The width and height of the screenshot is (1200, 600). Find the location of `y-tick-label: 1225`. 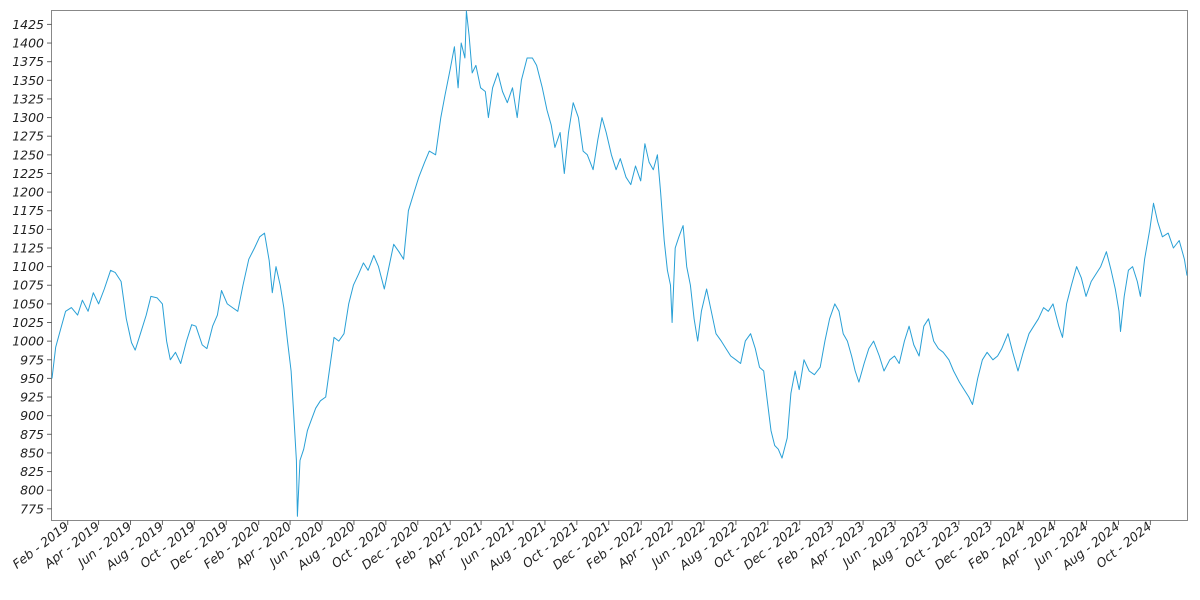

y-tick-label: 1225 is located at coordinates (28, 173).